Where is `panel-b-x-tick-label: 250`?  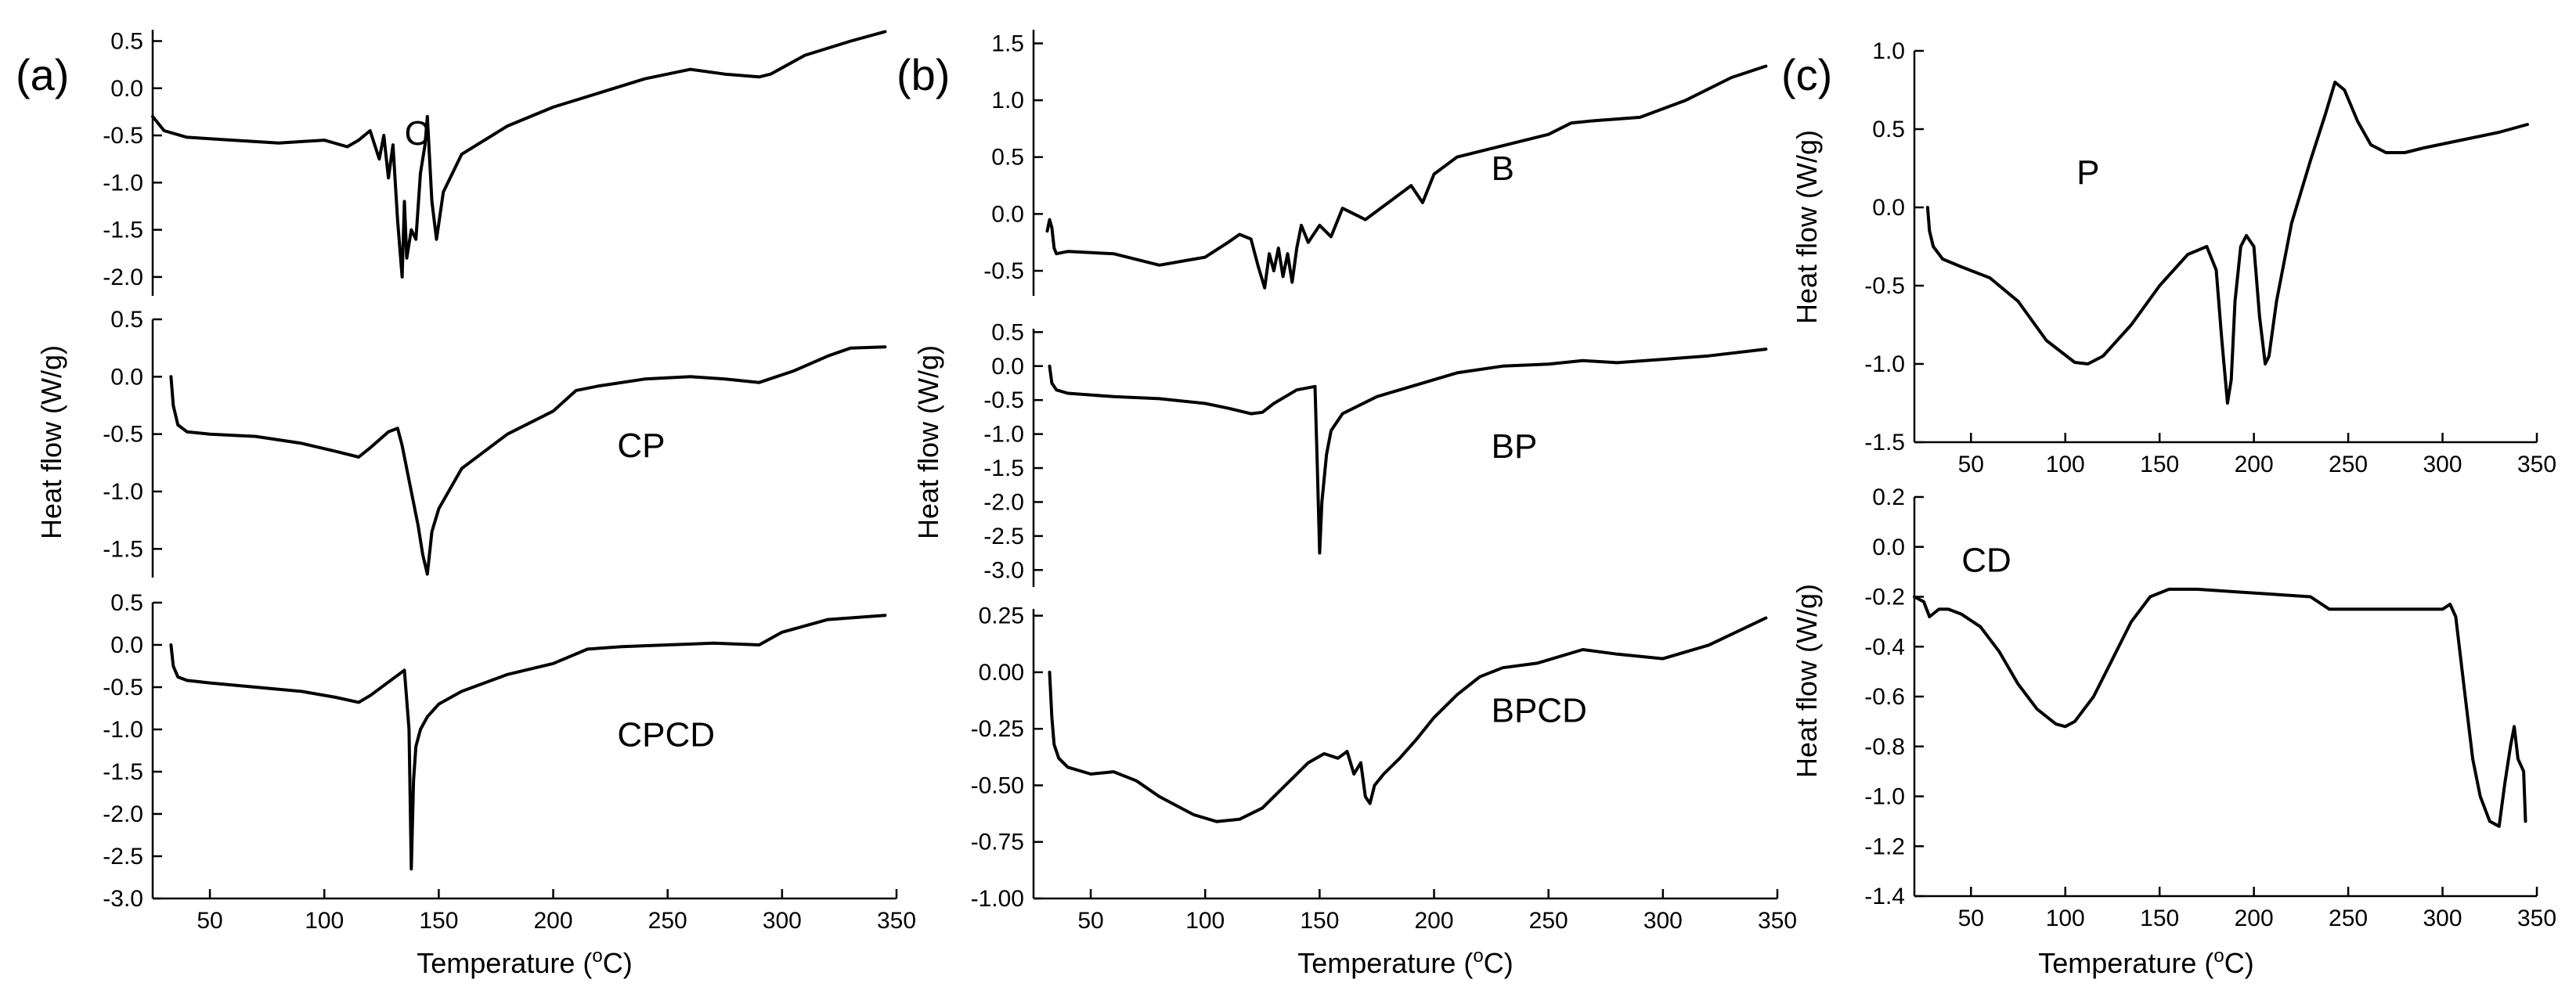
panel-b-x-tick-label: 250 is located at coordinates (1548, 921).